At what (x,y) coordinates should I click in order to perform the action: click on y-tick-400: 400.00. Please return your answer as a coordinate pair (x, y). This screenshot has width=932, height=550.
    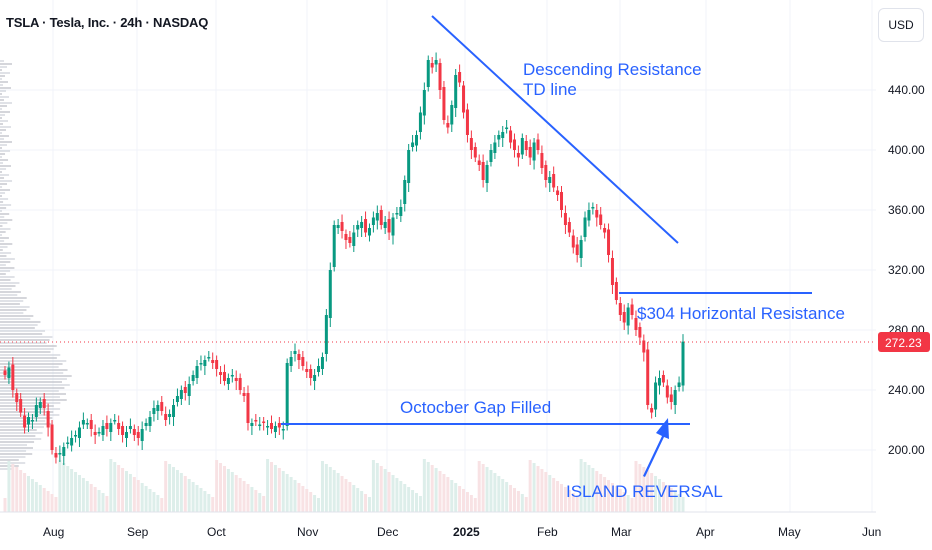
    Looking at the image, I should click on (906, 150).